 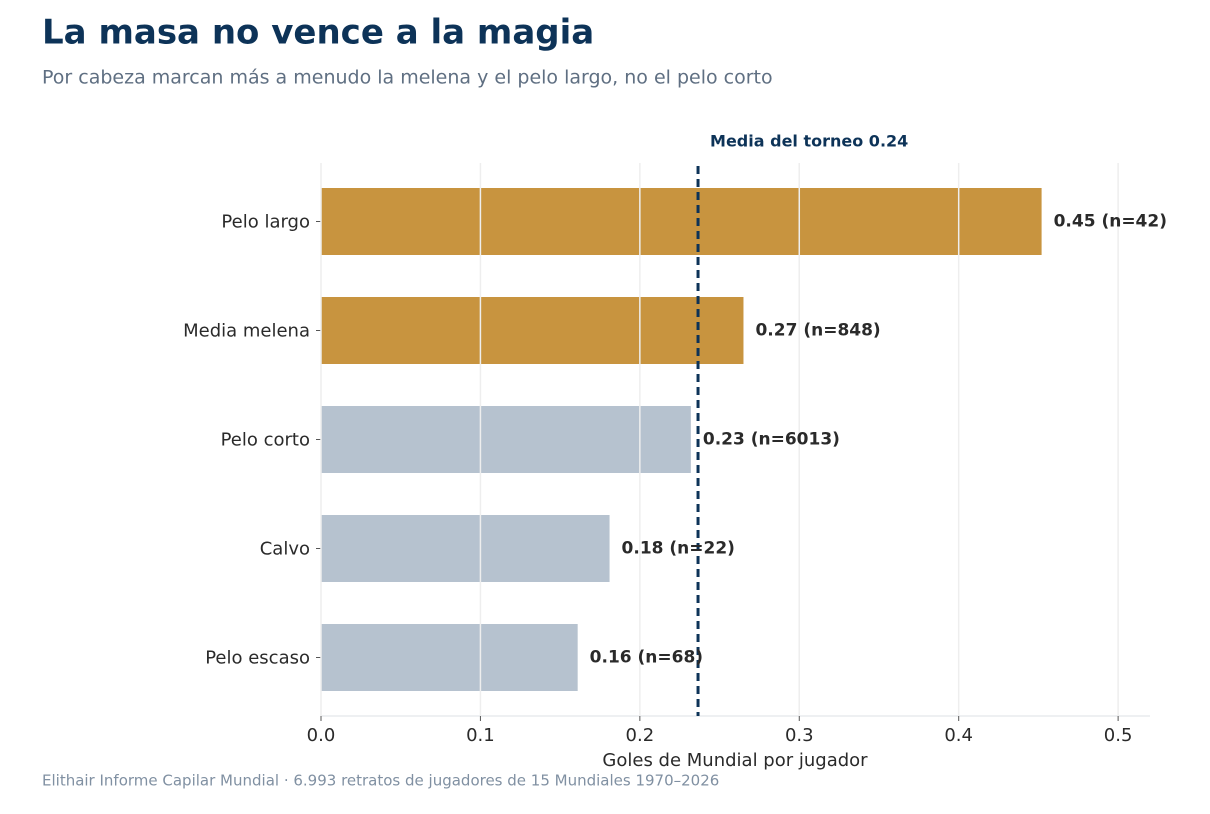 What do you see at coordinates (1110, 222) in the screenshot?
I see `value-label: 0.45 (n=42)` at bounding box center [1110, 222].